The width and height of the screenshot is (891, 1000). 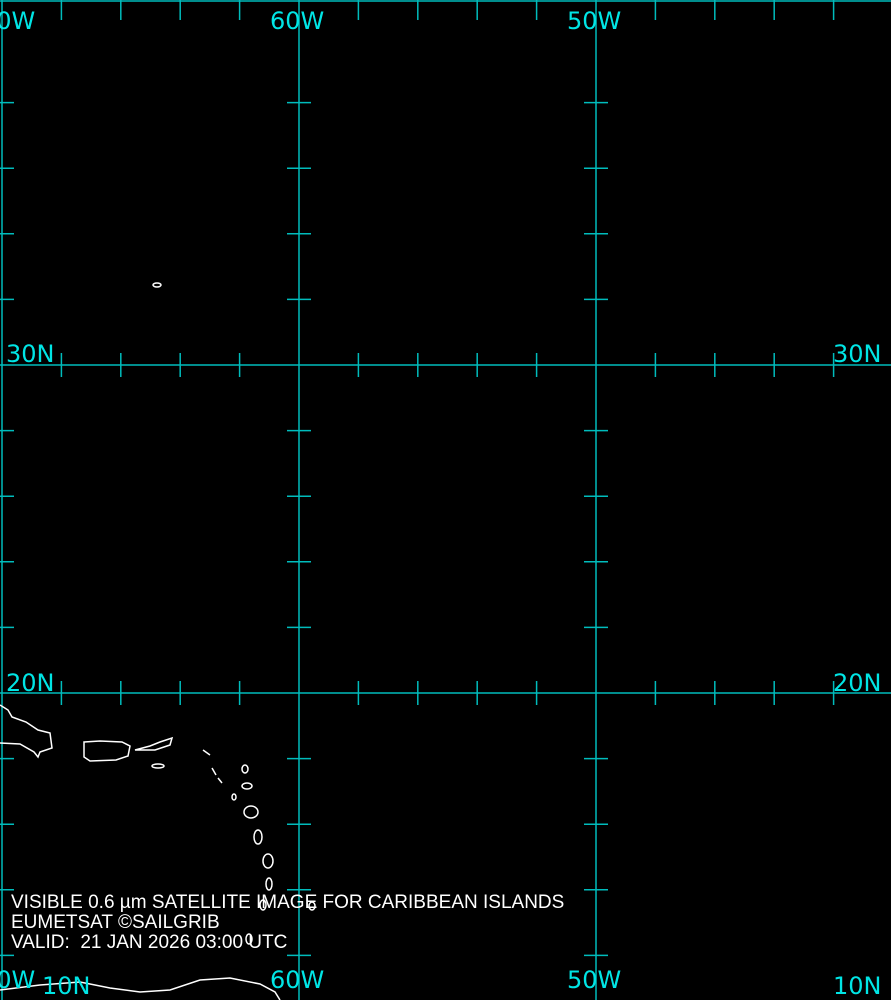 What do you see at coordinates (258, 837) in the screenshot?
I see `coast-dominica` at bounding box center [258, 837].